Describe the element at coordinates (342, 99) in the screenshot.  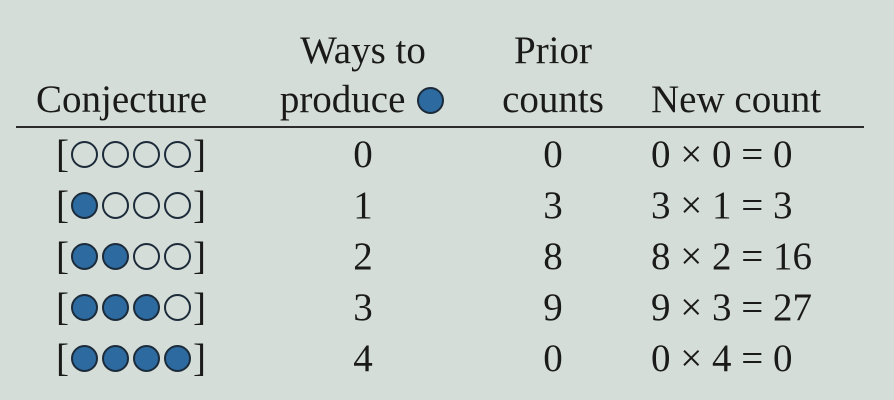
I see `header-ways-produce: produce` at that location.